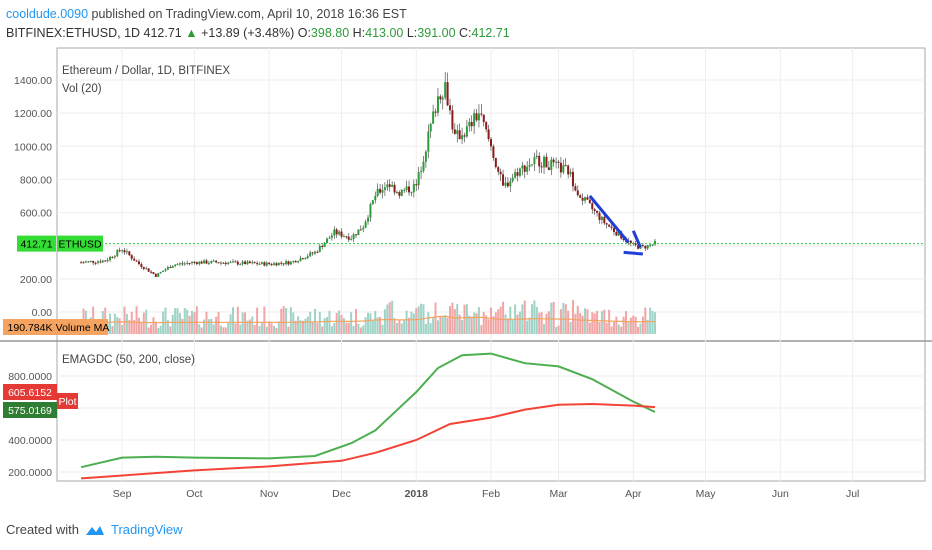 The image size is (932, 550). What do you see at coordinates (852, 494) in the screenshot?
I see `x-tick-label: Jul` at bounding box center [852, 494].